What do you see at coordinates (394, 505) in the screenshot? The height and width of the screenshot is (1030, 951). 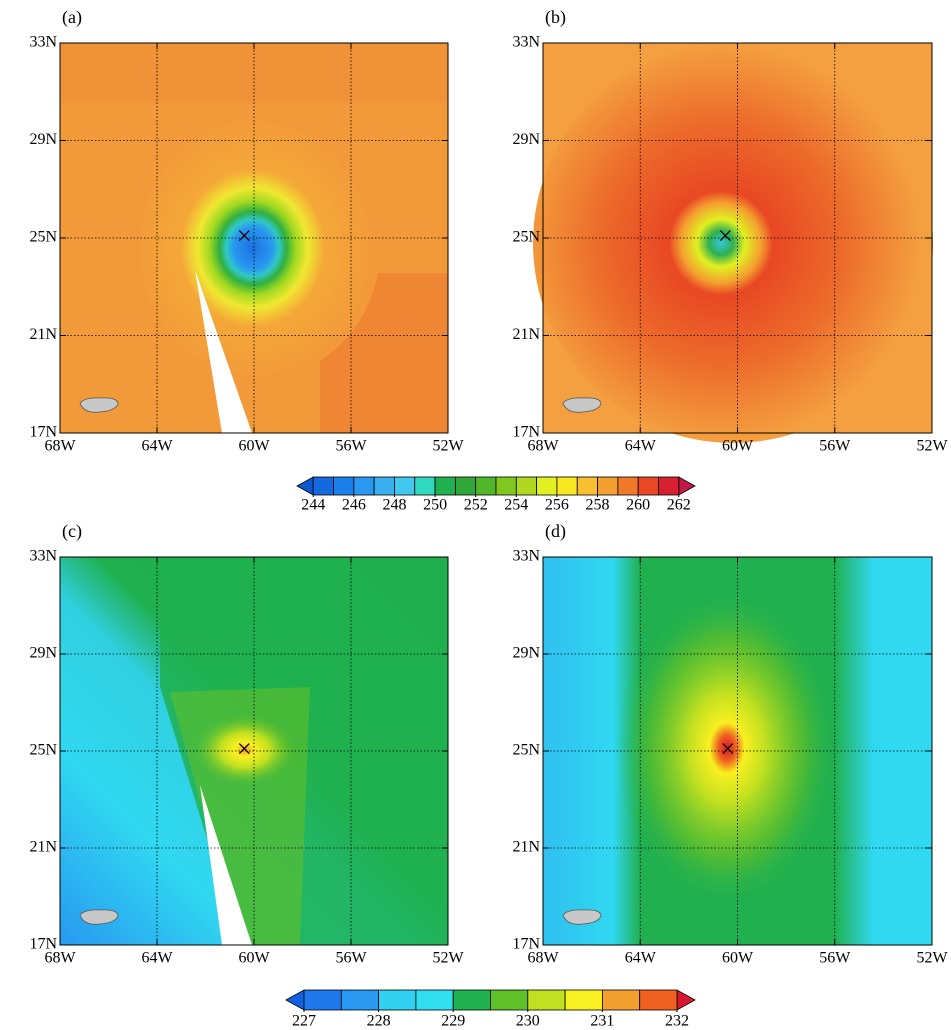 I see `colorbar-label: 248` at bounding box center [394, 505].